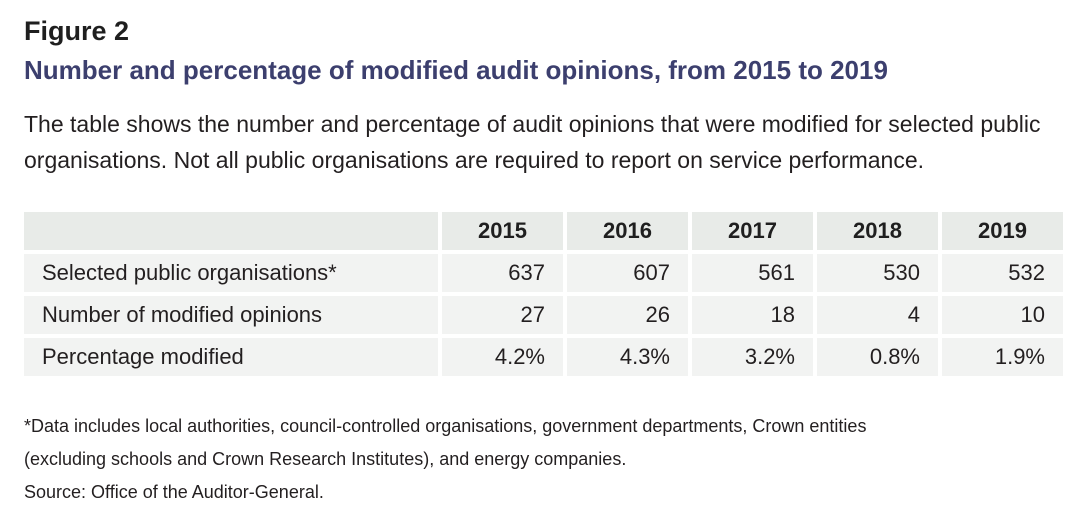  Describe the element at coordinates (1002, 231) in the screenshot. I see `header-year-2019: 2019` at that location.